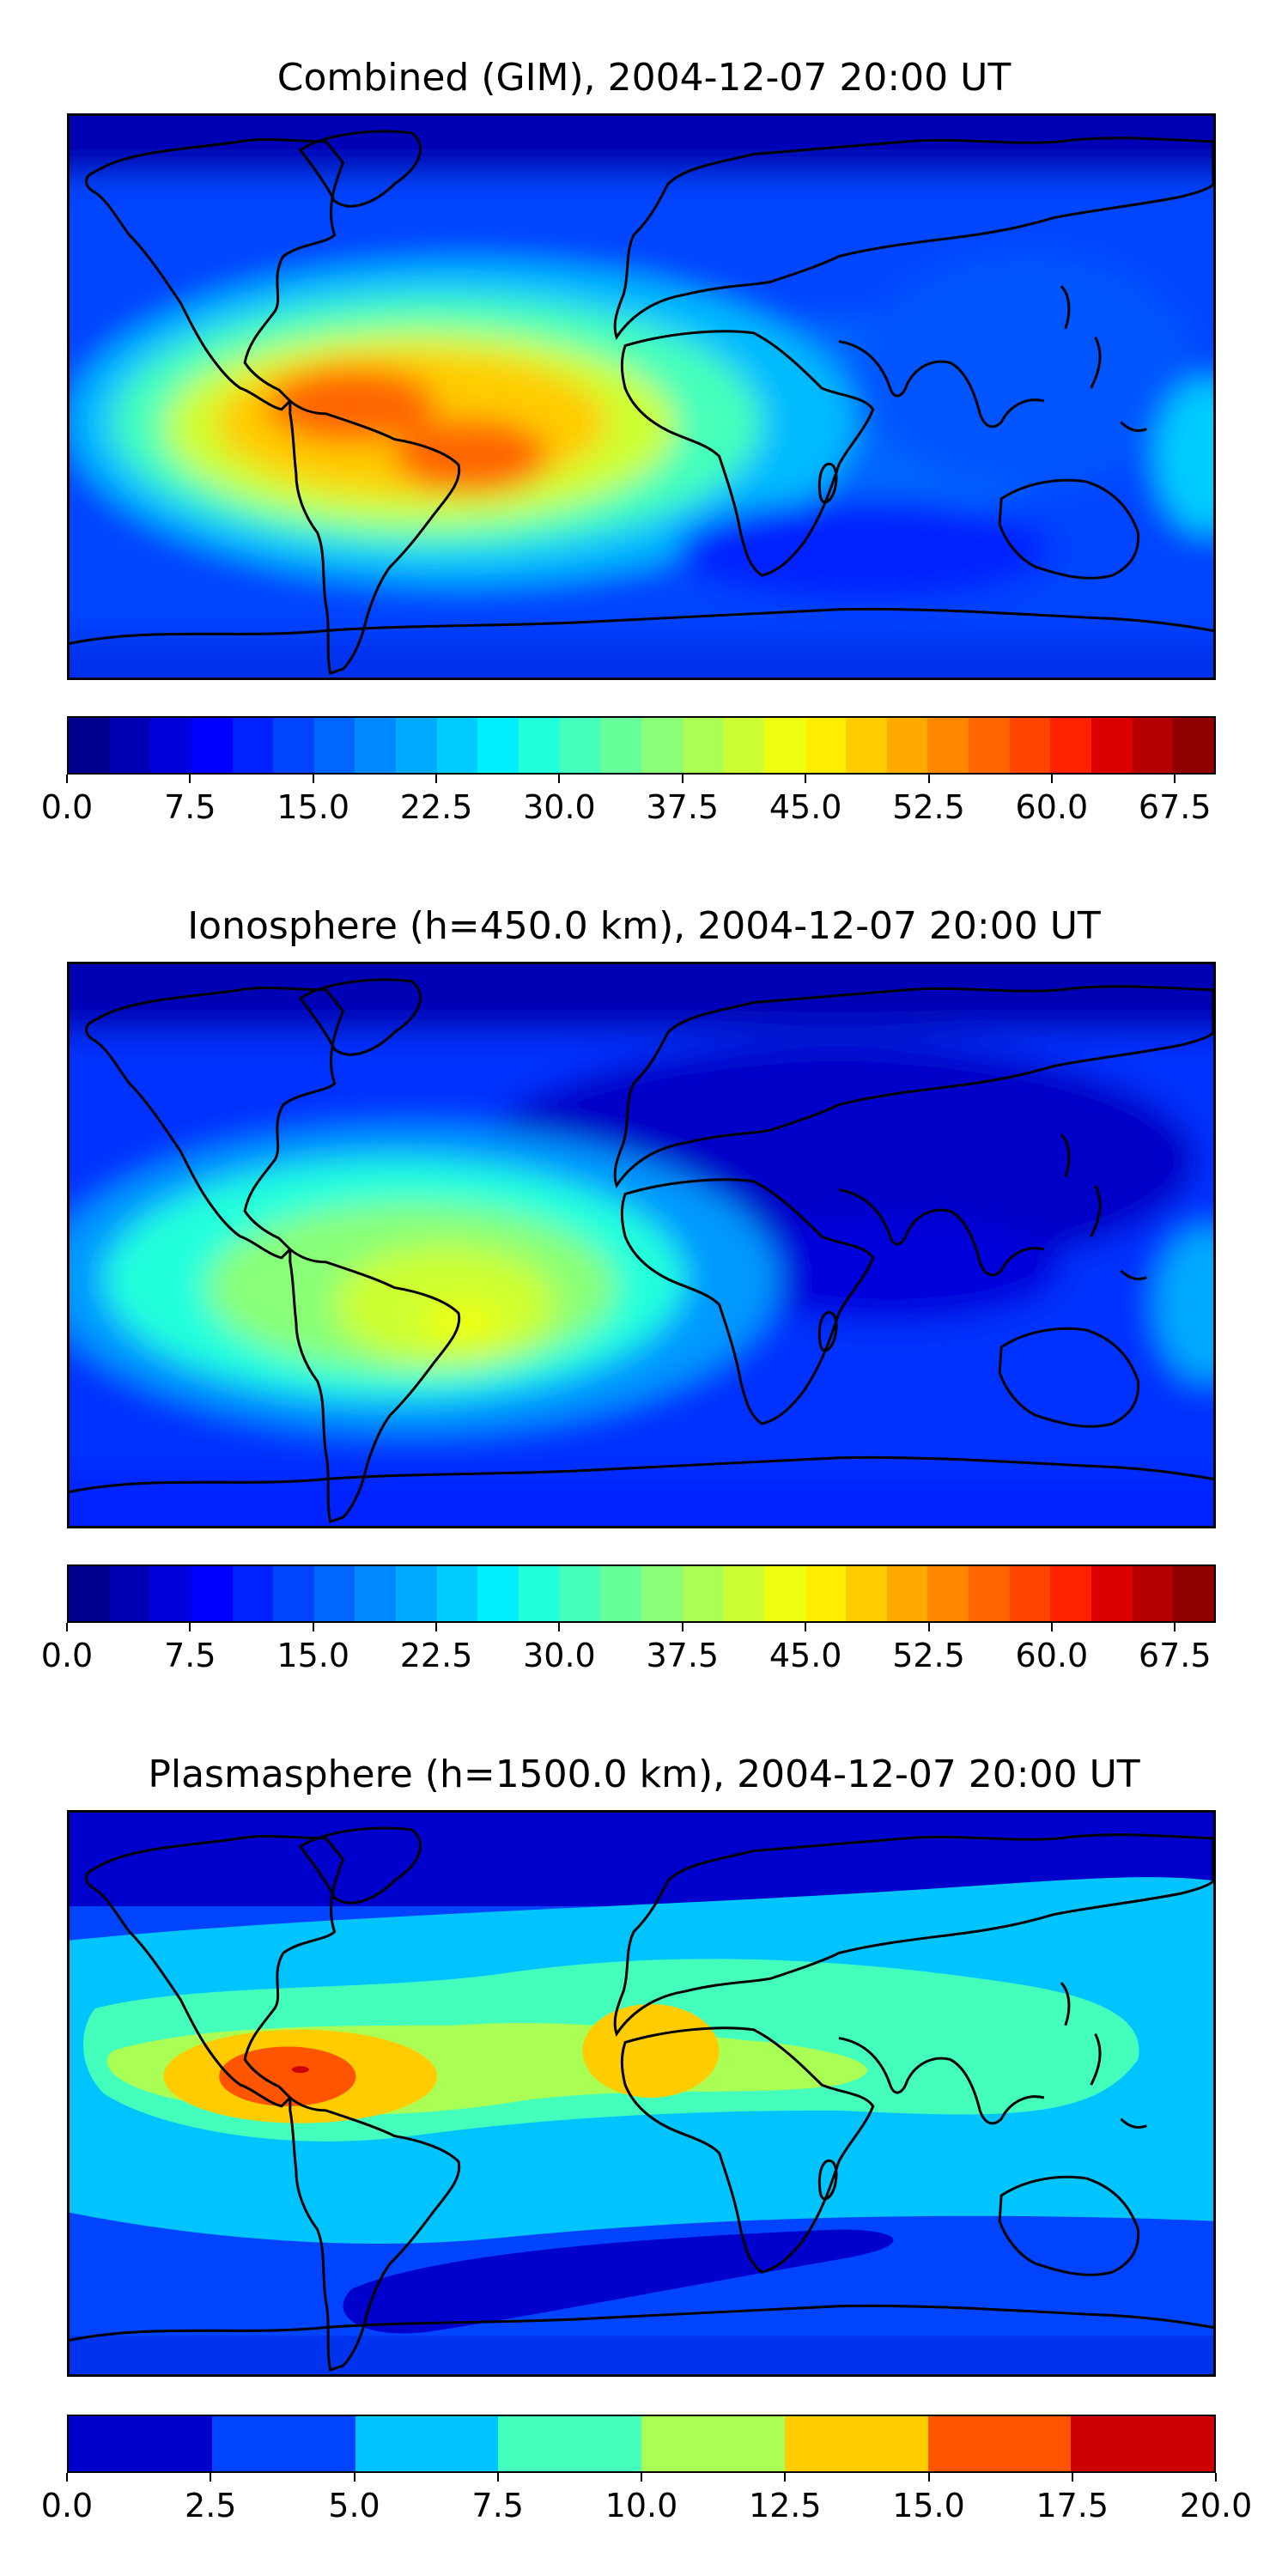 This screenshot has width=1288, height=2576. I want to click on colorbar-tick-label: 2.5, so click(211, 2506).